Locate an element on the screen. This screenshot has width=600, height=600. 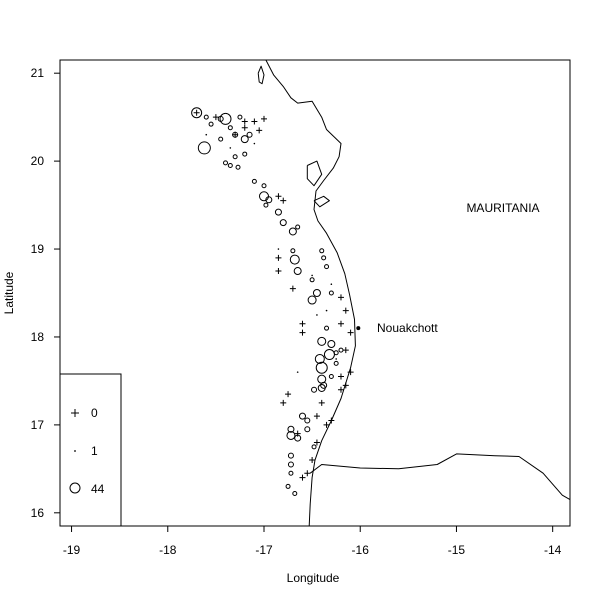
legend-box is located at coordinates (90, 450).